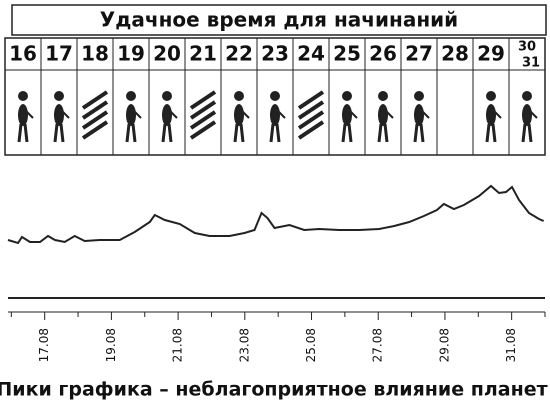  Describe the element at coordinates (131, 54) in the screenshot. I see `day-number: 19` at that location.